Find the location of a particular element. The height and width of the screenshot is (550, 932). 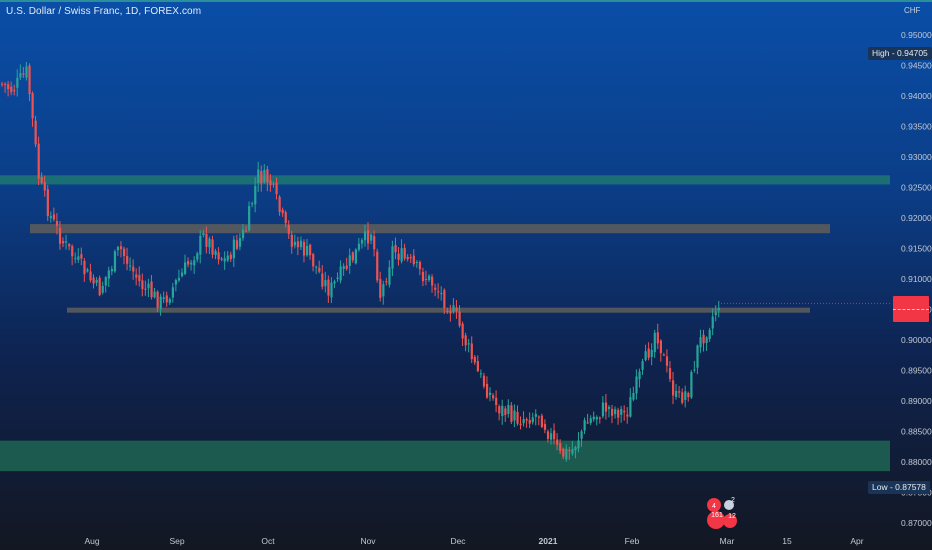

high-value: 0.94705 is located at coordinates (912, 53).